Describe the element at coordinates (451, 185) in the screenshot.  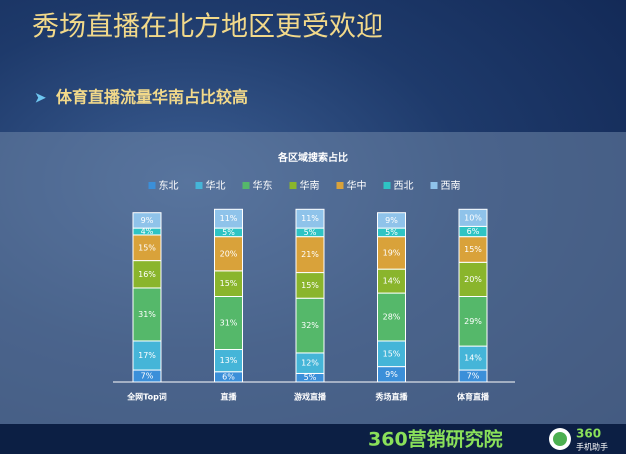
I see `legend-label: 西南` at that location.